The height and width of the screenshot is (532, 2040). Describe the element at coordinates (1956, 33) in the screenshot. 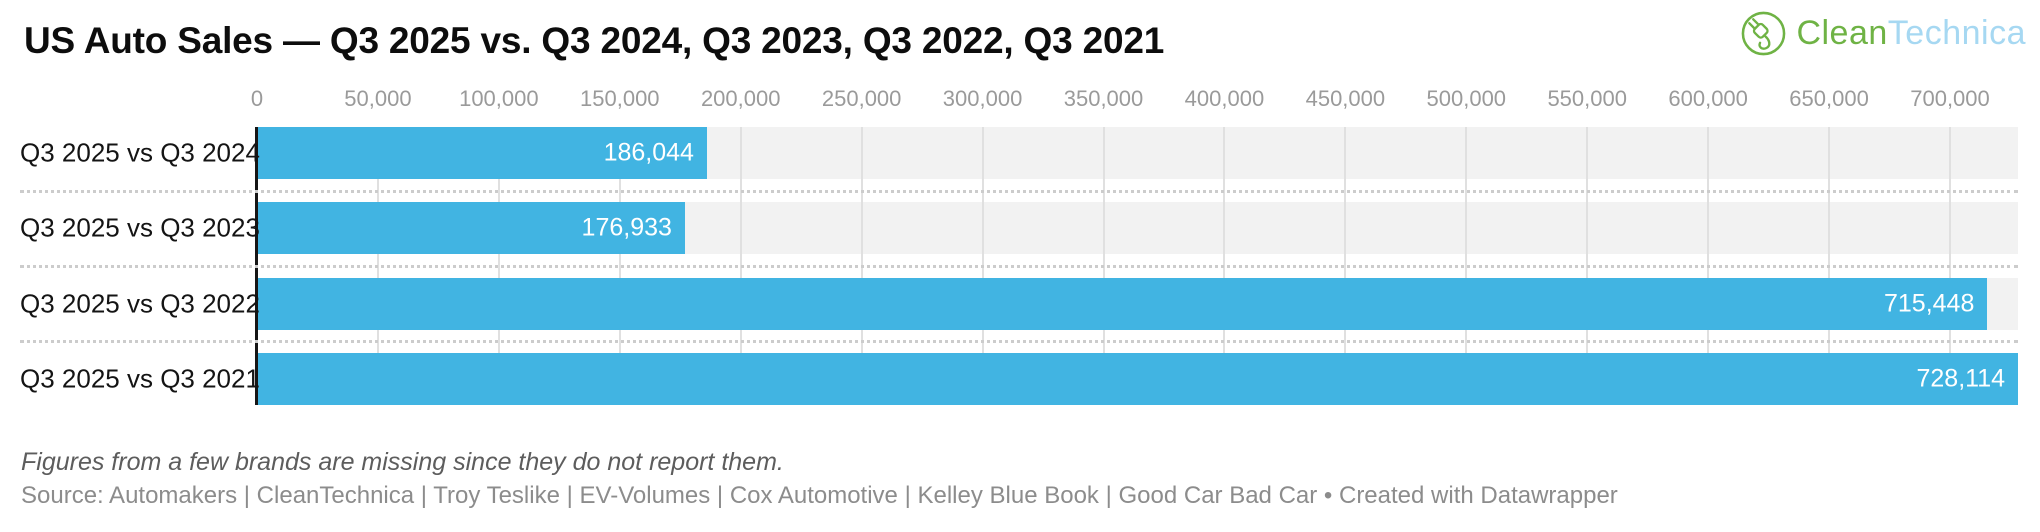

I see `logo-text-technica: Technica` at that location.